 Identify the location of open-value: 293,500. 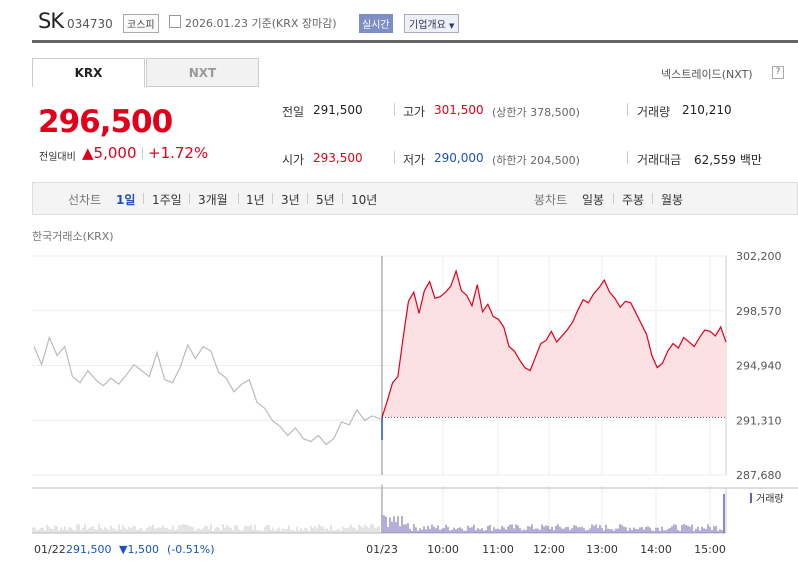
(338, 158).